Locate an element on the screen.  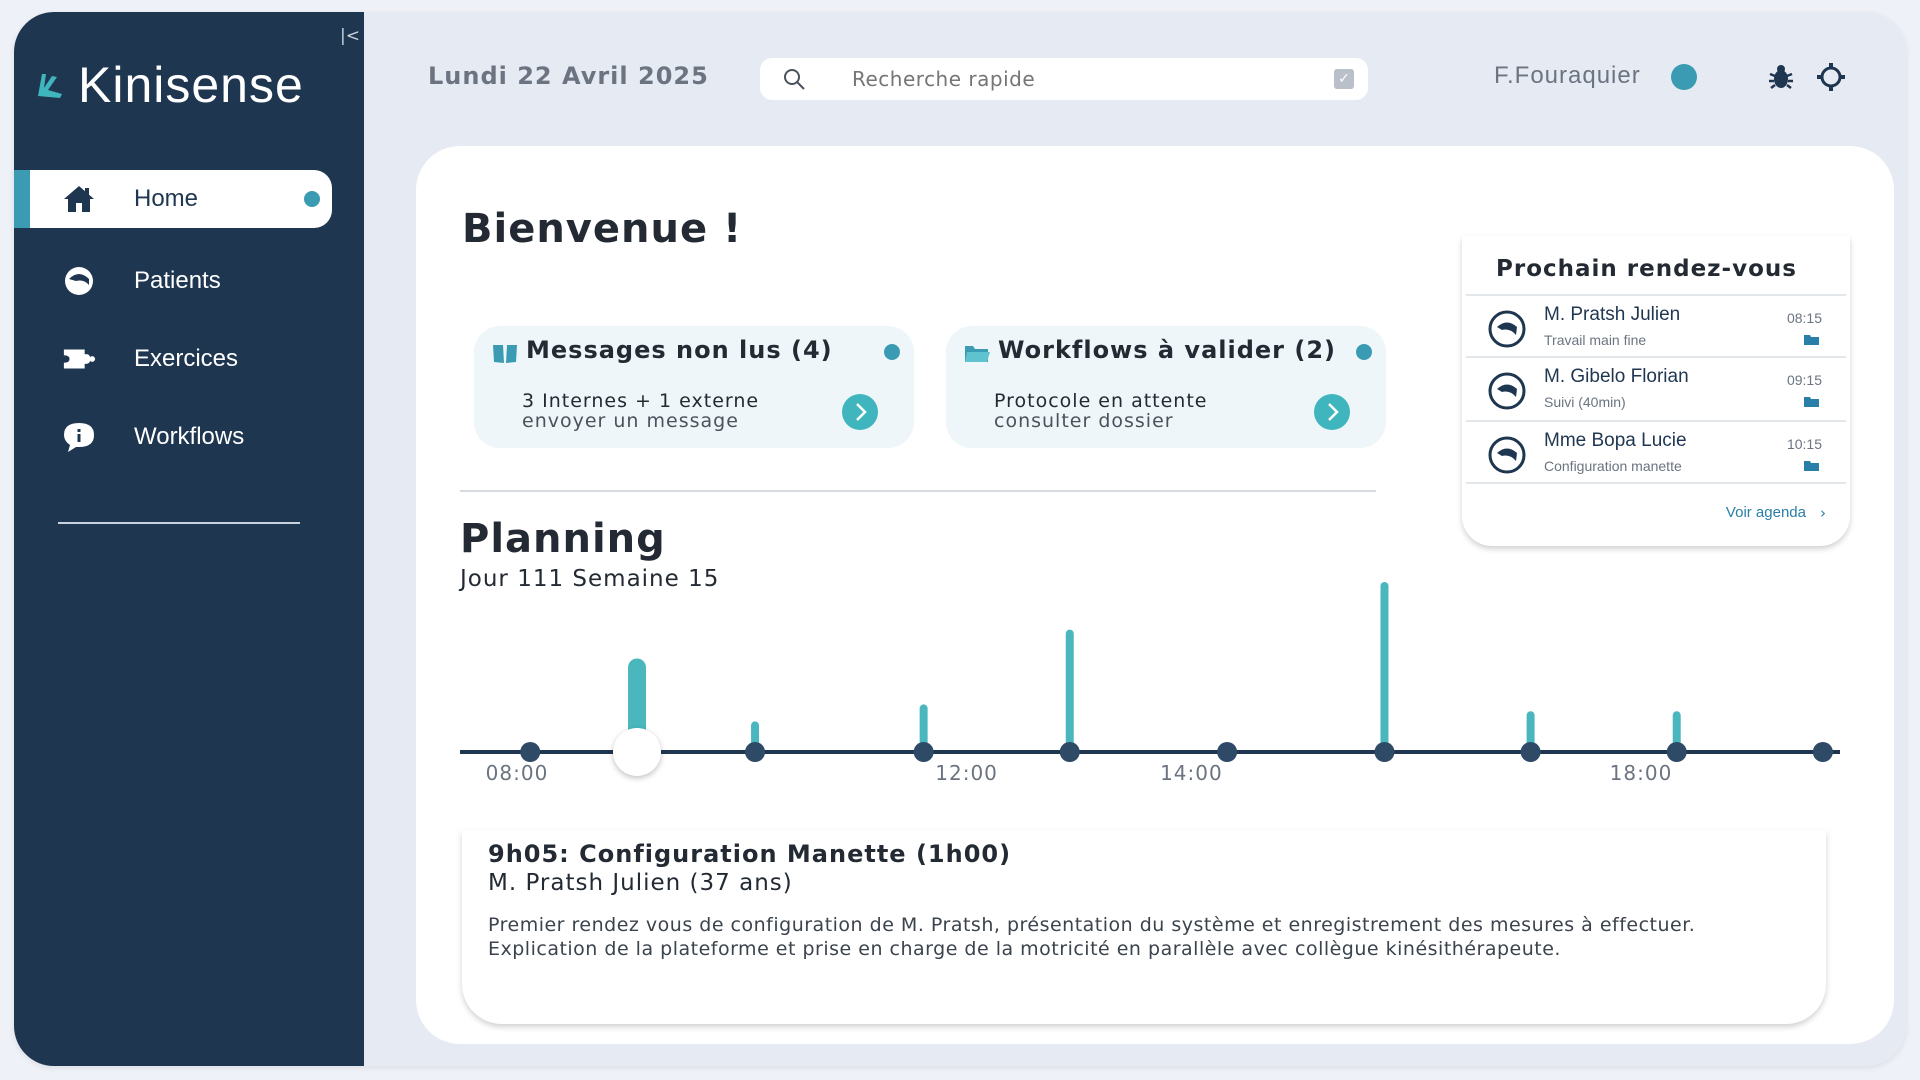
sidebar-divider is located at coordinates (179, 523).